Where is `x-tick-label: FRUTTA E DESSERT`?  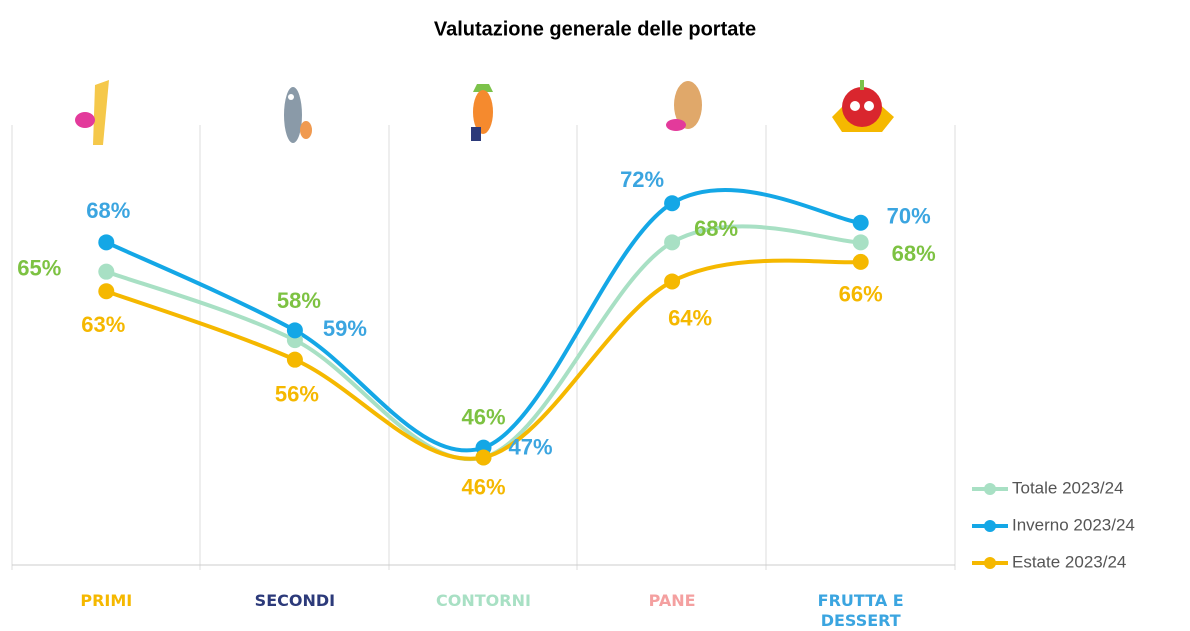 x-tick-label: FRUTTA E DESSERT is located at coordinates (860, 610).